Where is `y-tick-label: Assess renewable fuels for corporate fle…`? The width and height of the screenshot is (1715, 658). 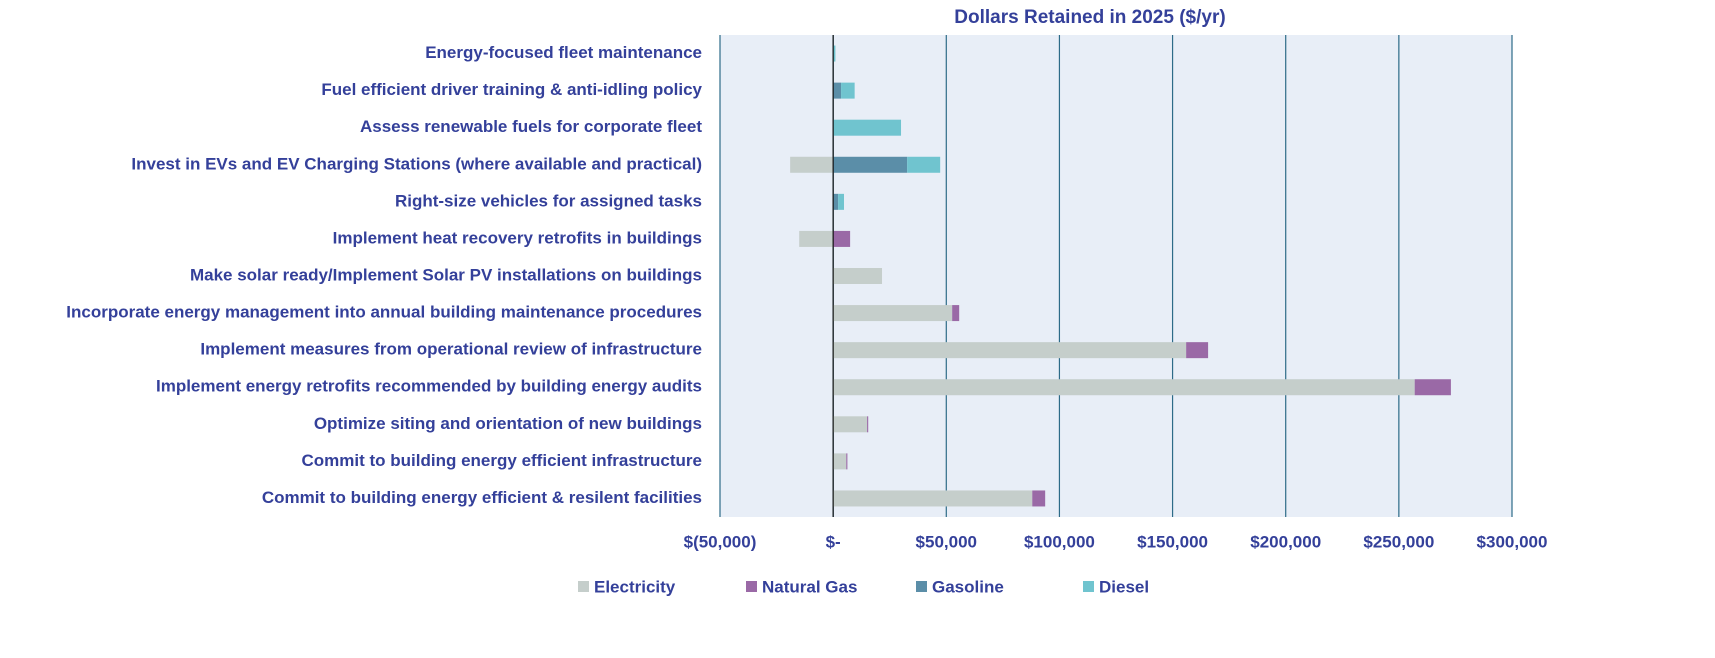
y-tick-label: Assess renewable fuels for corporate fle… is located at coordinates (531, 126).